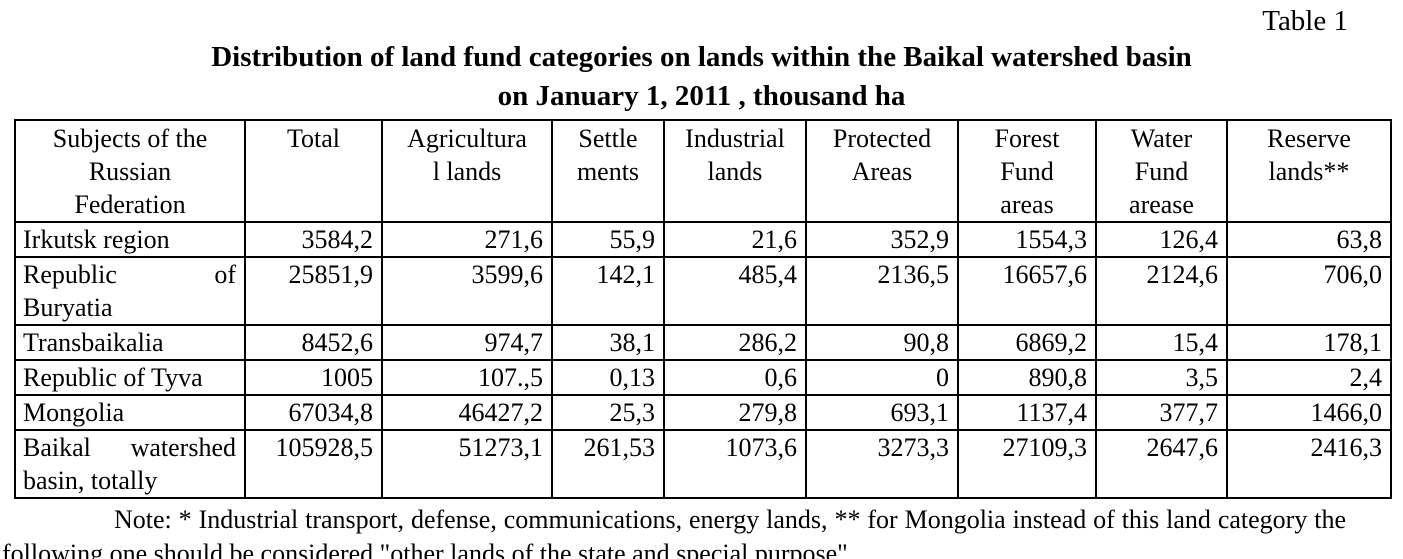 This screenshot has height=559, width=1403. Describe the element at coordinates (608, 291) in the screenshot. I see `value-cell: 142,1` at that location.